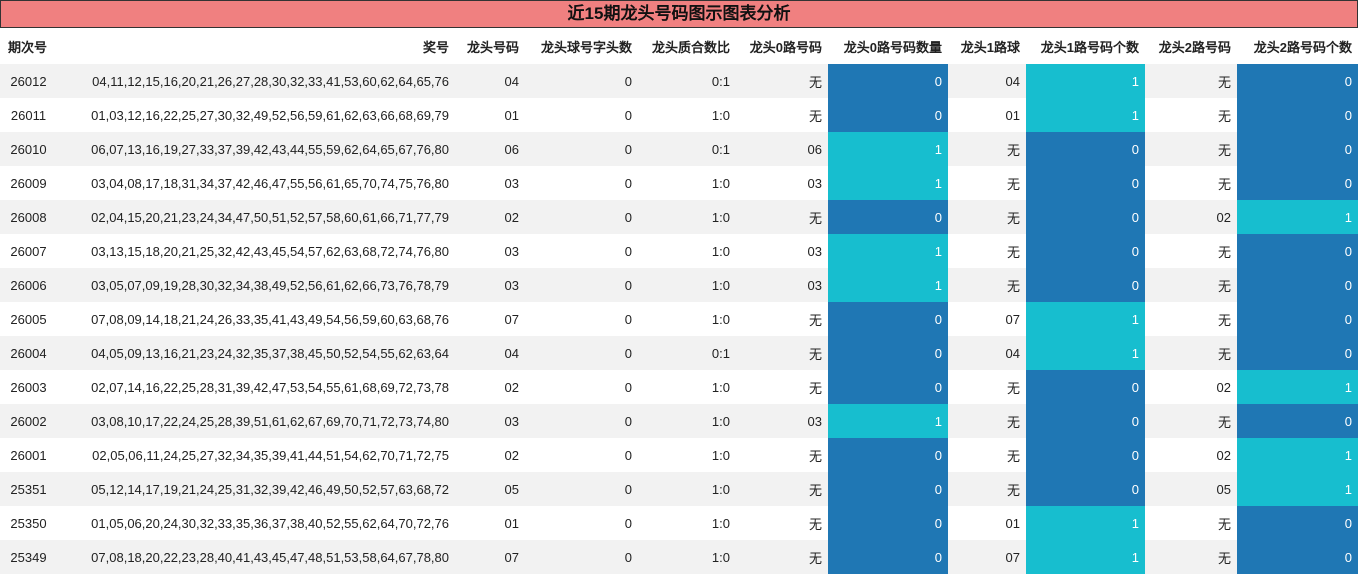 The image size is (1358, 575). What do you see at coordinates (687, 46) in the screenshot?
I see `column-header: 龙头质合数比` at bounding box center [687, 46].